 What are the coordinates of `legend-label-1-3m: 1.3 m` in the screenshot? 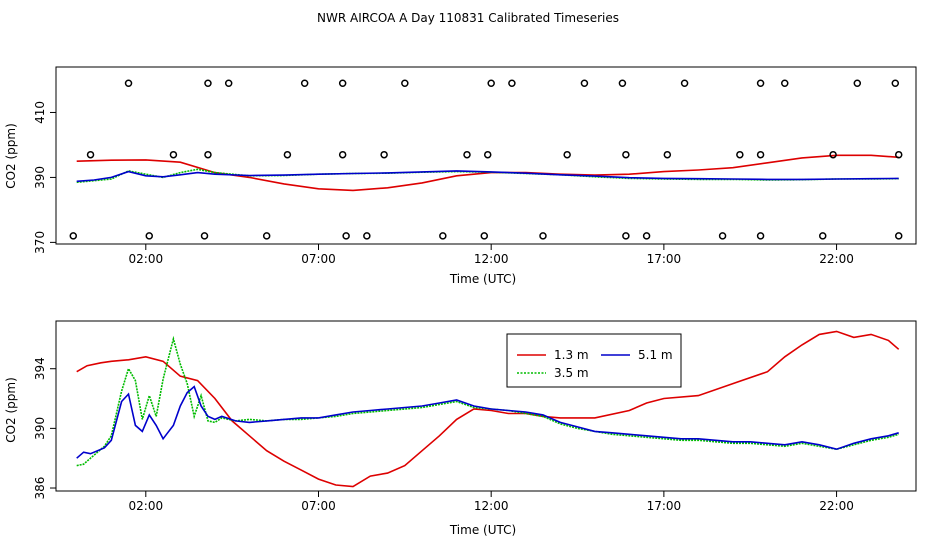 It's located at (571, 355).